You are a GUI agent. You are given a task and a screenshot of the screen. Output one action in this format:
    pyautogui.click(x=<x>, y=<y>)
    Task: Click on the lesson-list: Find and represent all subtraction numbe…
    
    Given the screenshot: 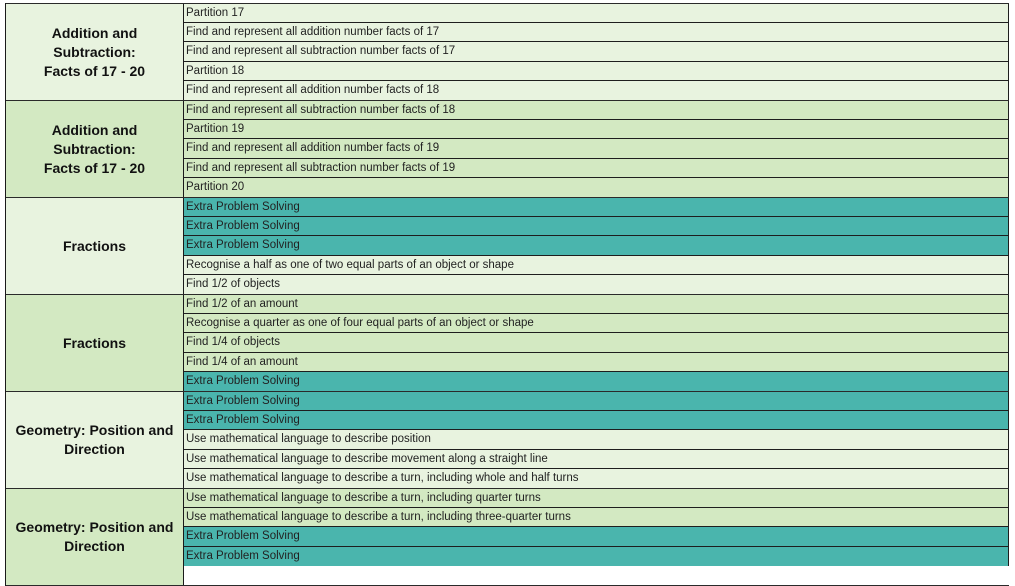 What is the action you would take?
    pyautogui.click(x=596, y=149)
    